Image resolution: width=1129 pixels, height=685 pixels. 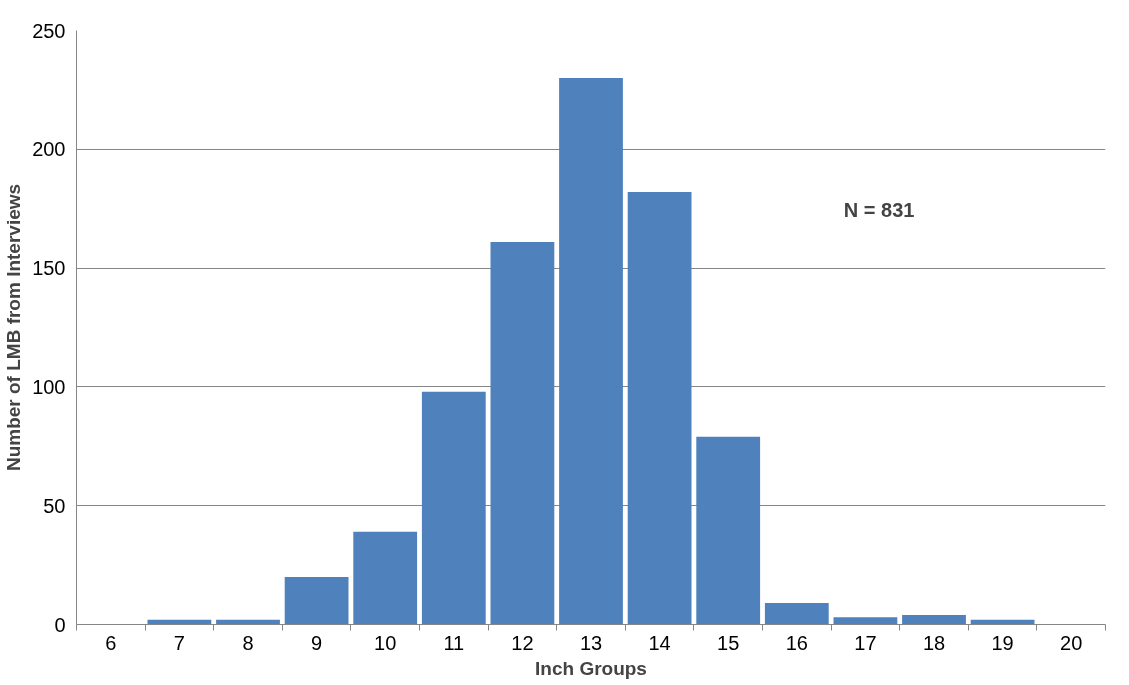 What do you see at coordinates (49, 386) in the screenshot?
I see `y-tick-label: 100` at bounding box center [49, 386].